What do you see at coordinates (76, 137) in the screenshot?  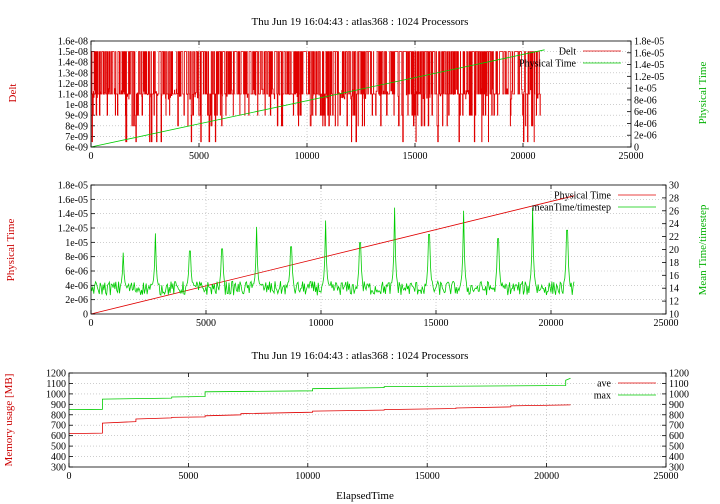 I see `chart-1-y-tick-label: 7e-09` at bounding box center [76, 137].